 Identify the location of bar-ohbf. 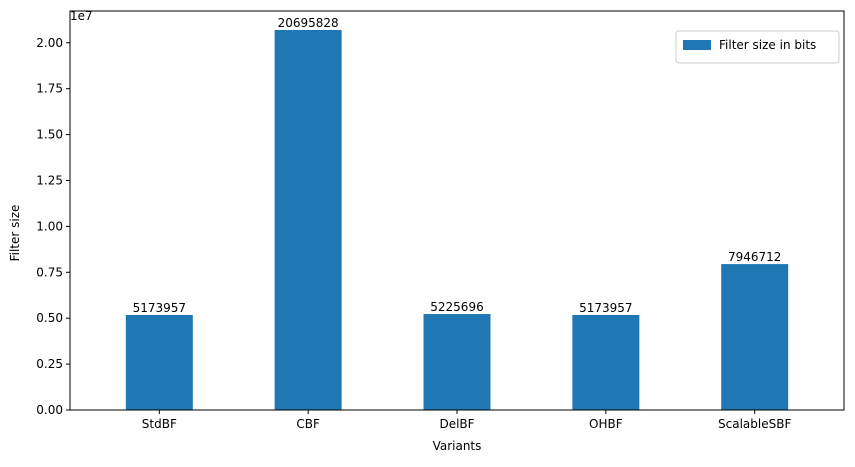
(606, 362).